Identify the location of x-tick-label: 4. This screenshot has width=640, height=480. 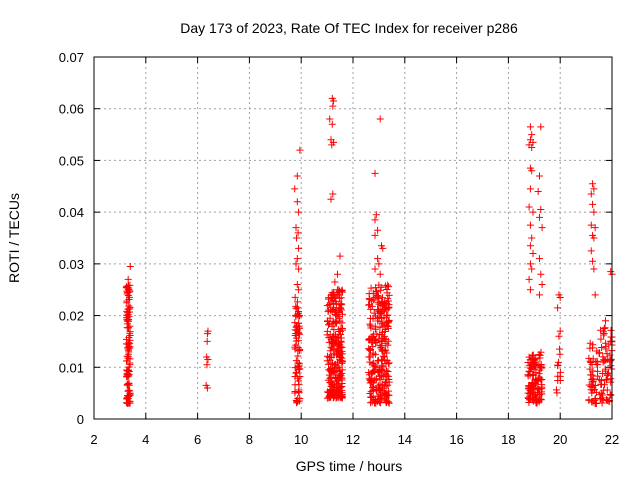
(145, 439).